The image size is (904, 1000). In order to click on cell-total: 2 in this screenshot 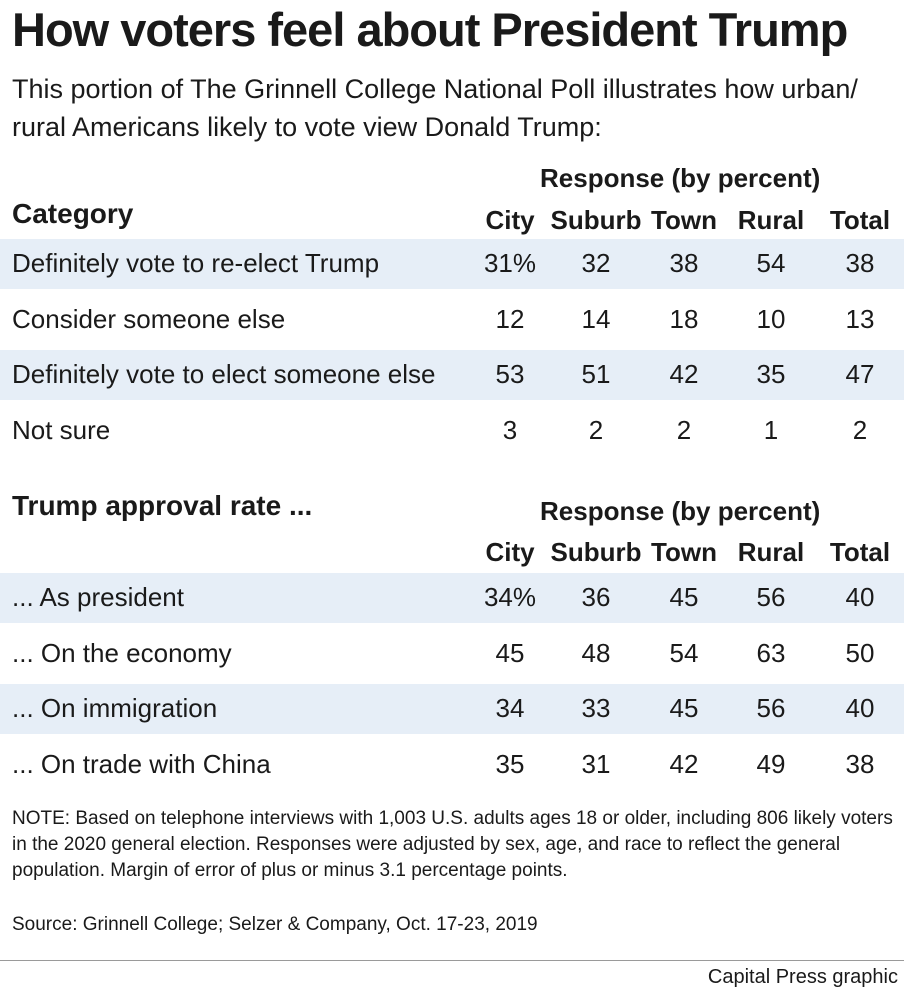, I will do `click(860, 429)`.